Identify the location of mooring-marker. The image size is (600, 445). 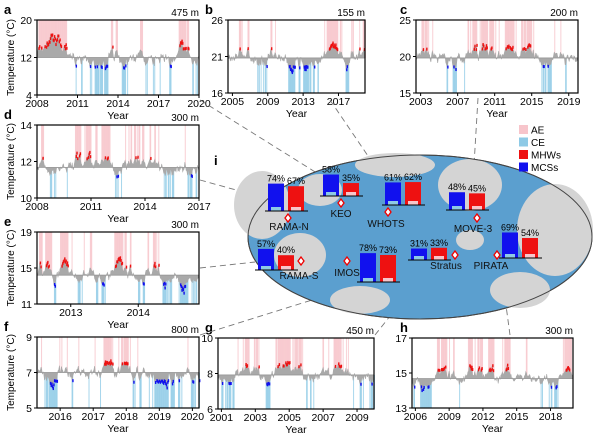
(288, 218).